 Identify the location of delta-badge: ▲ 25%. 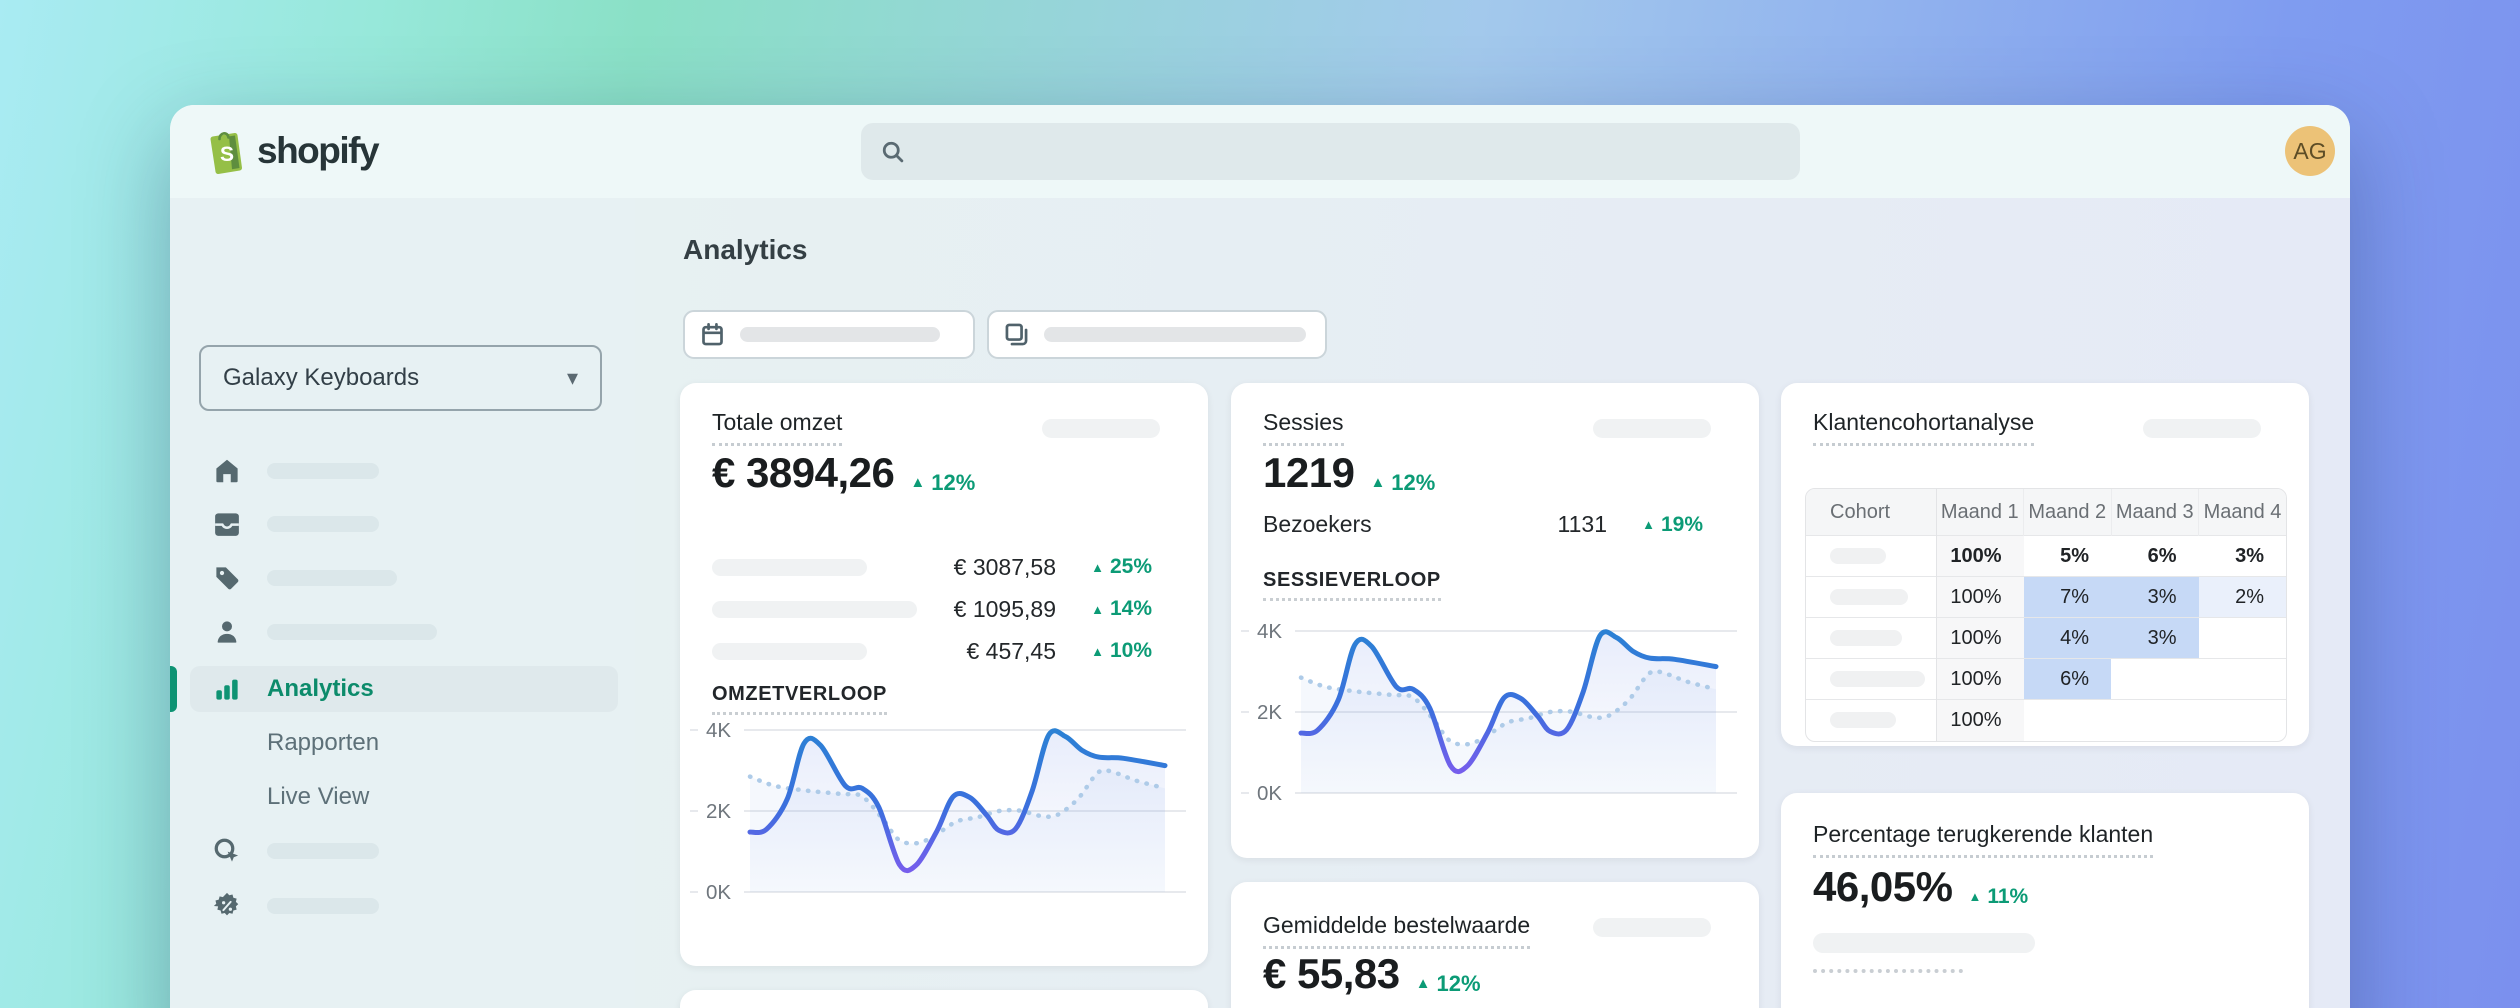
(1121, 566).